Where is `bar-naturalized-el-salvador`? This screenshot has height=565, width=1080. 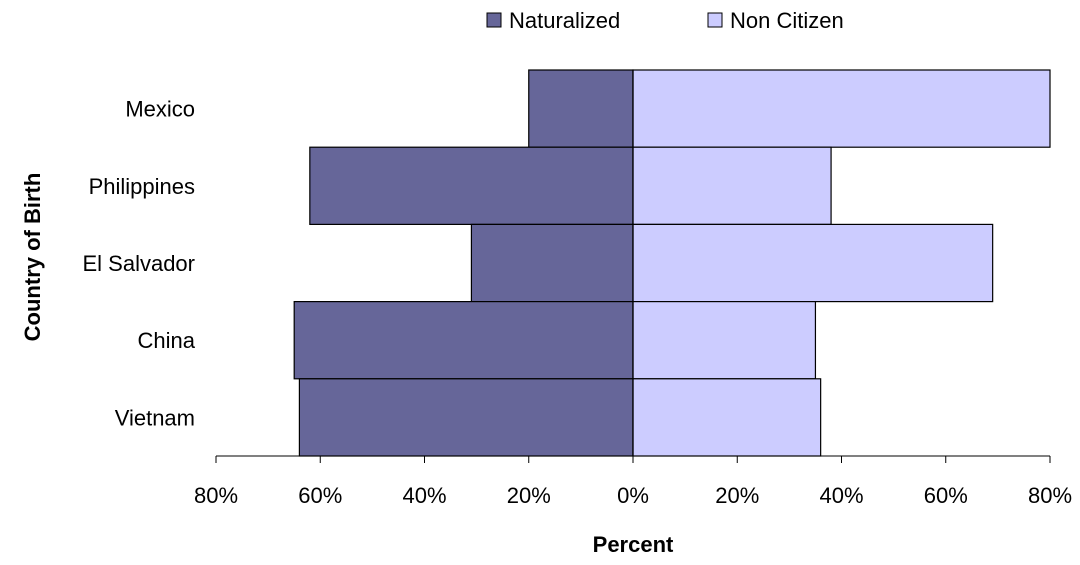 bar-naturalized-el-salvador is located at coordinates (552, 263).